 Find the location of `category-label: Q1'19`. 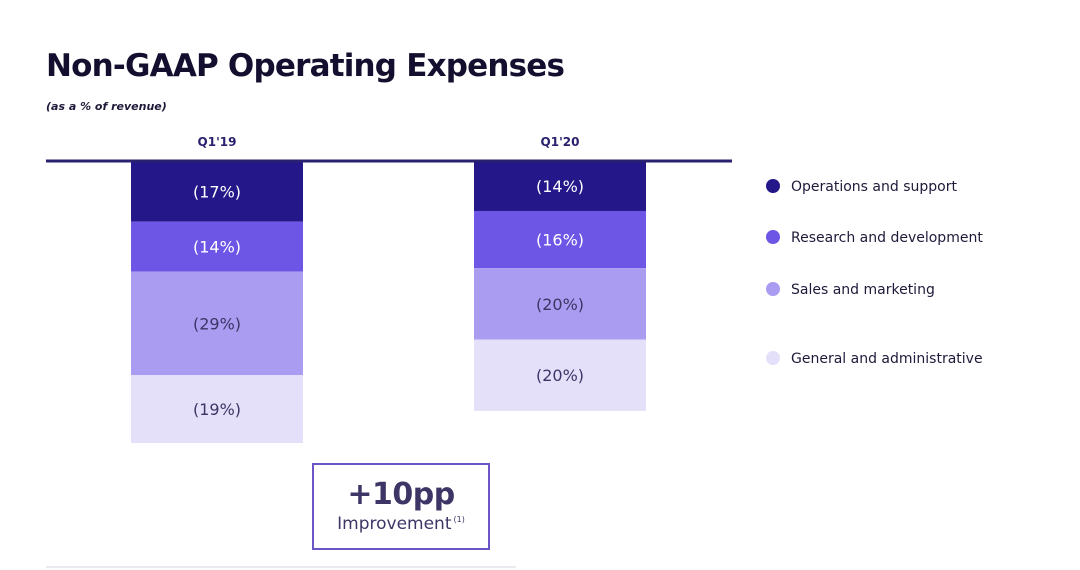

category-label: Q1'19 is located at coordinates (217, 142).